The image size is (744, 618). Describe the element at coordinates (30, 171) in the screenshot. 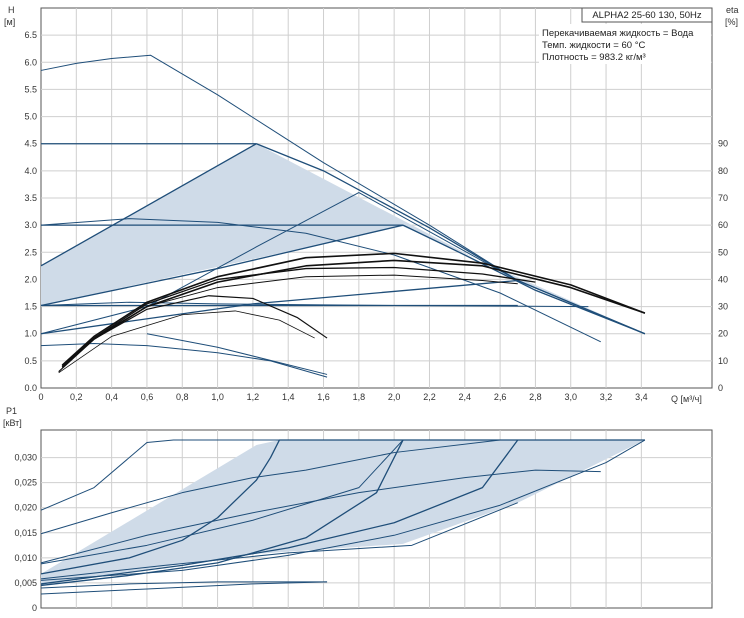

I see `head-tick-label: 4.0` at that location.